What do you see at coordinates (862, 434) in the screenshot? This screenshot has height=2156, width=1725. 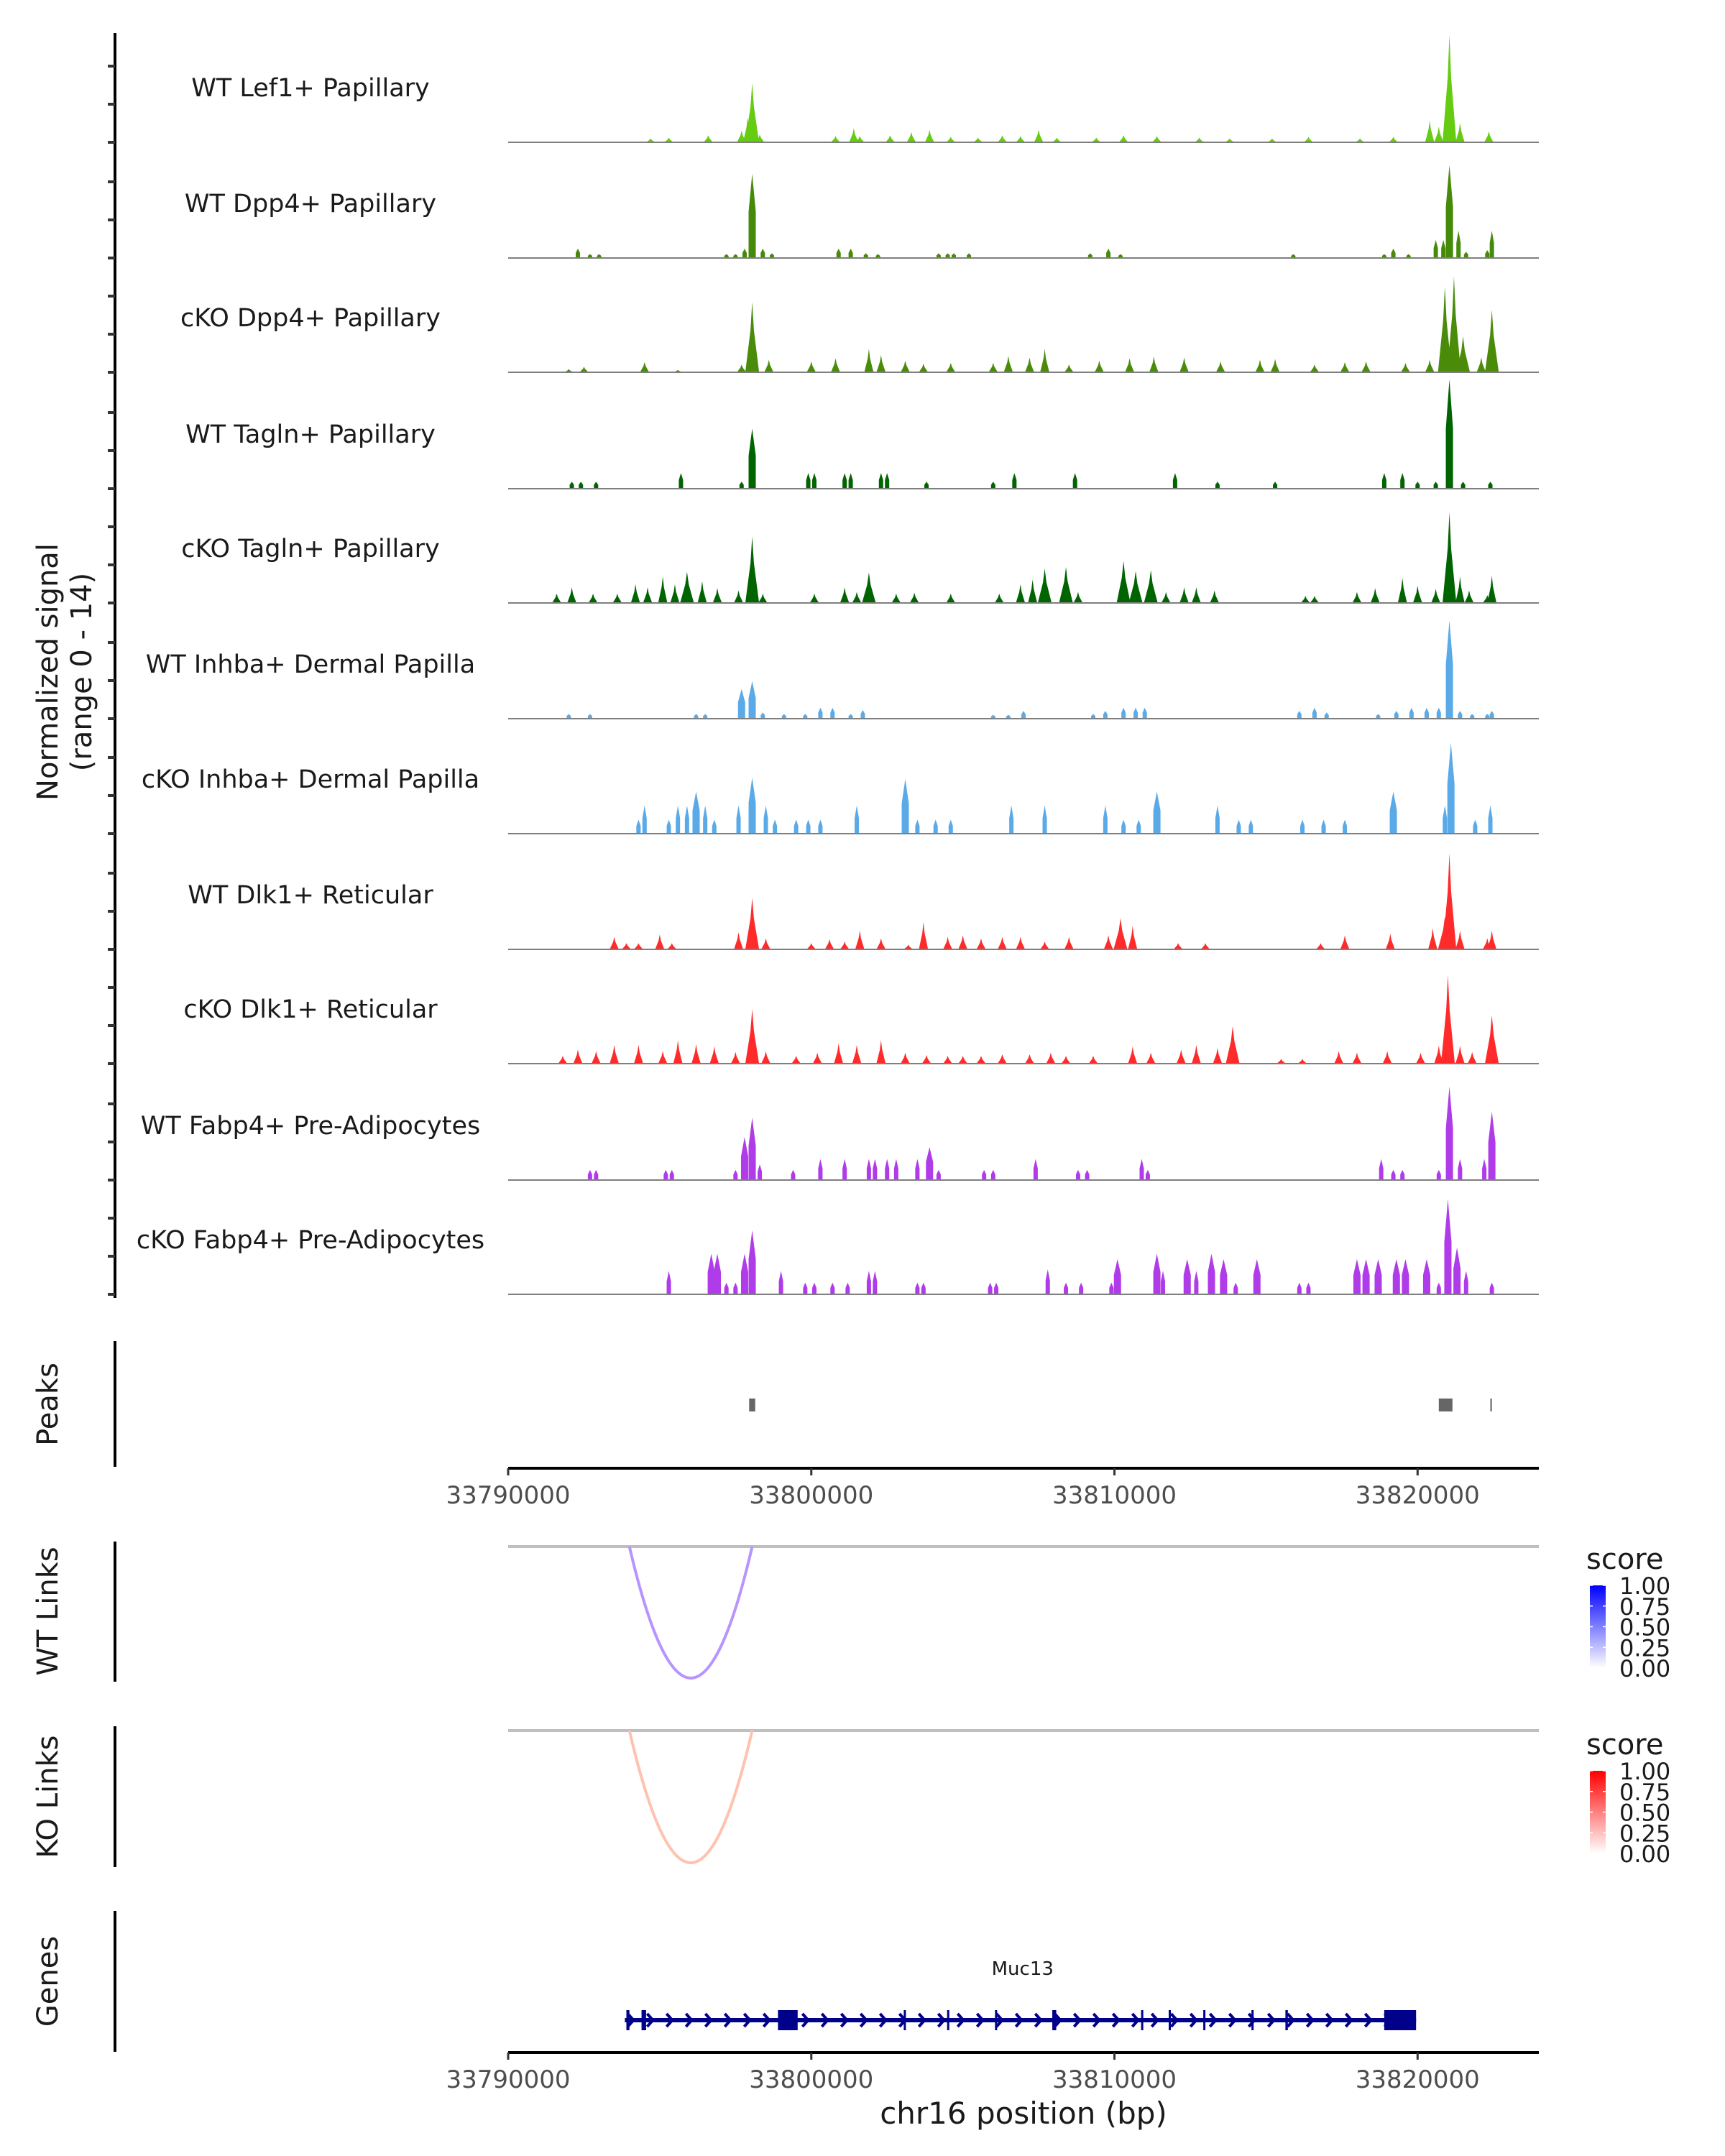 I see `coverage-track: WT Tagln+ Papillary` at bounding box center [862, 434].